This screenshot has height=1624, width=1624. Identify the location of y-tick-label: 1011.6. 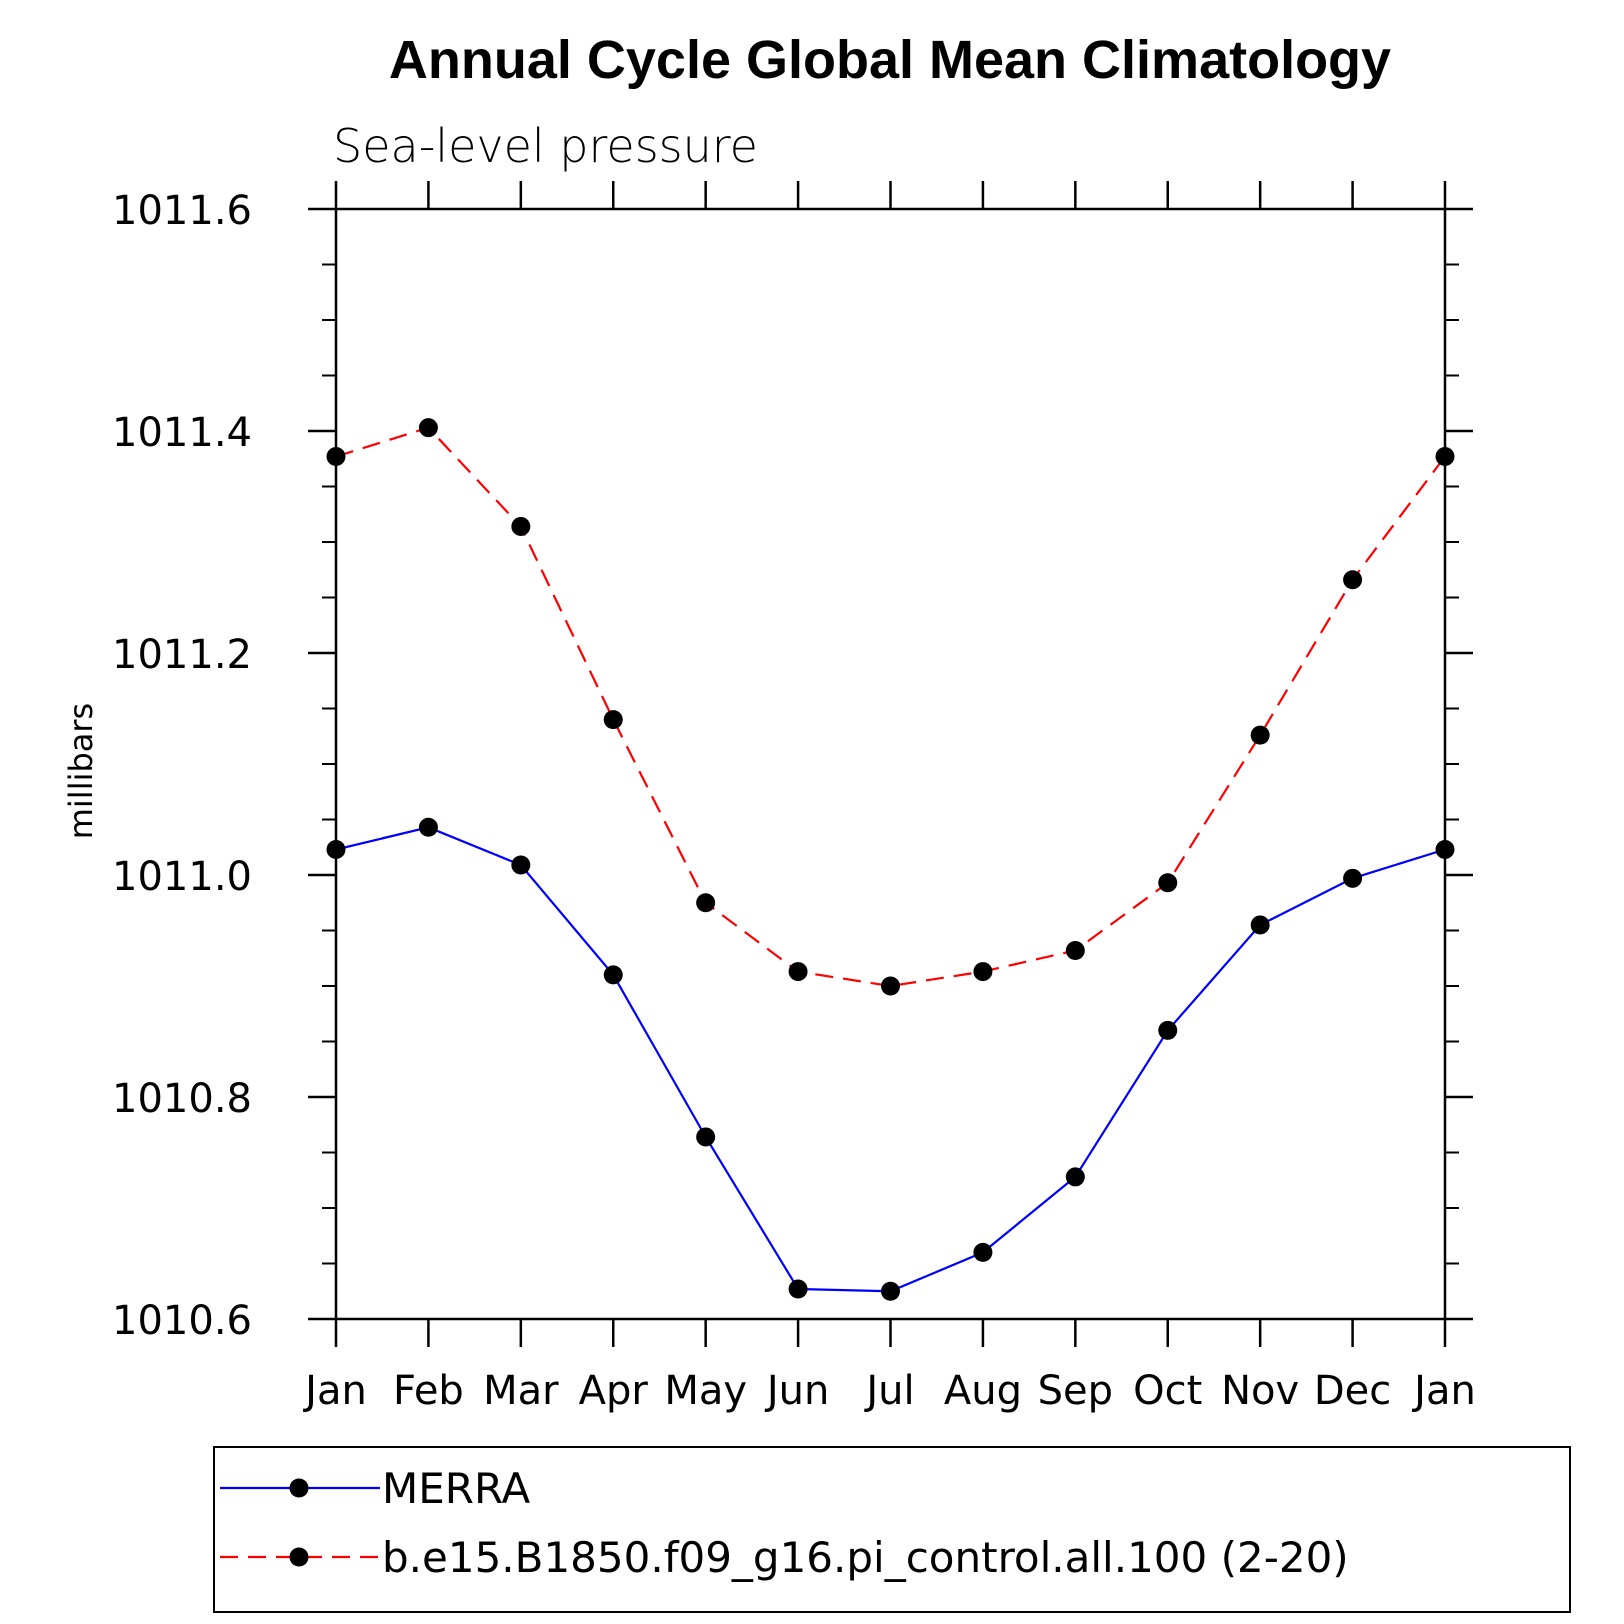
(182, 211).